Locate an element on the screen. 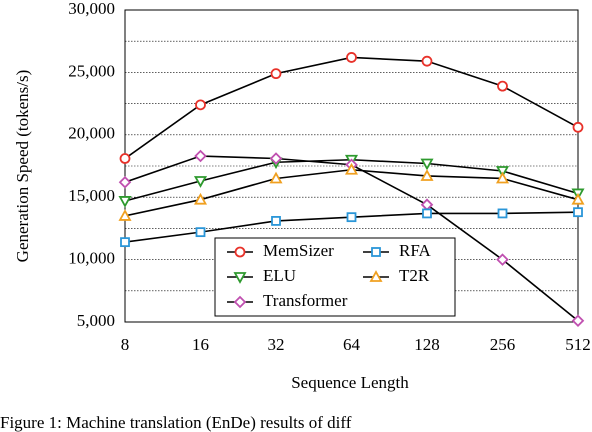 This screenshot has height=432, width=592. y-tick-label: 25,000 is located at coordinates (91, 70).